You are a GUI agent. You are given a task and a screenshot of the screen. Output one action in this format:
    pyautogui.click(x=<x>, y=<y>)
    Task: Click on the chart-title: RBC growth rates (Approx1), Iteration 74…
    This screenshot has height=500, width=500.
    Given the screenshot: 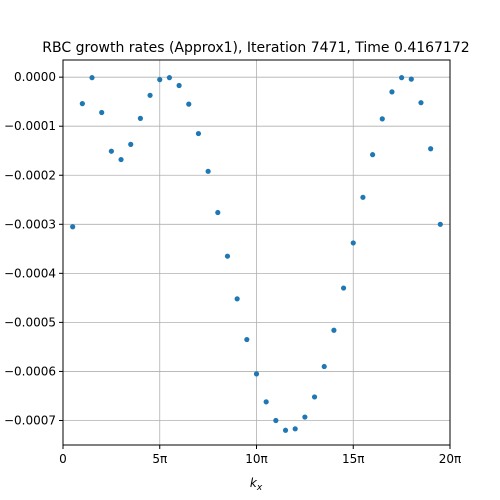 What is the action you would take?
    pyautogui.click(x=255, y=48)
    